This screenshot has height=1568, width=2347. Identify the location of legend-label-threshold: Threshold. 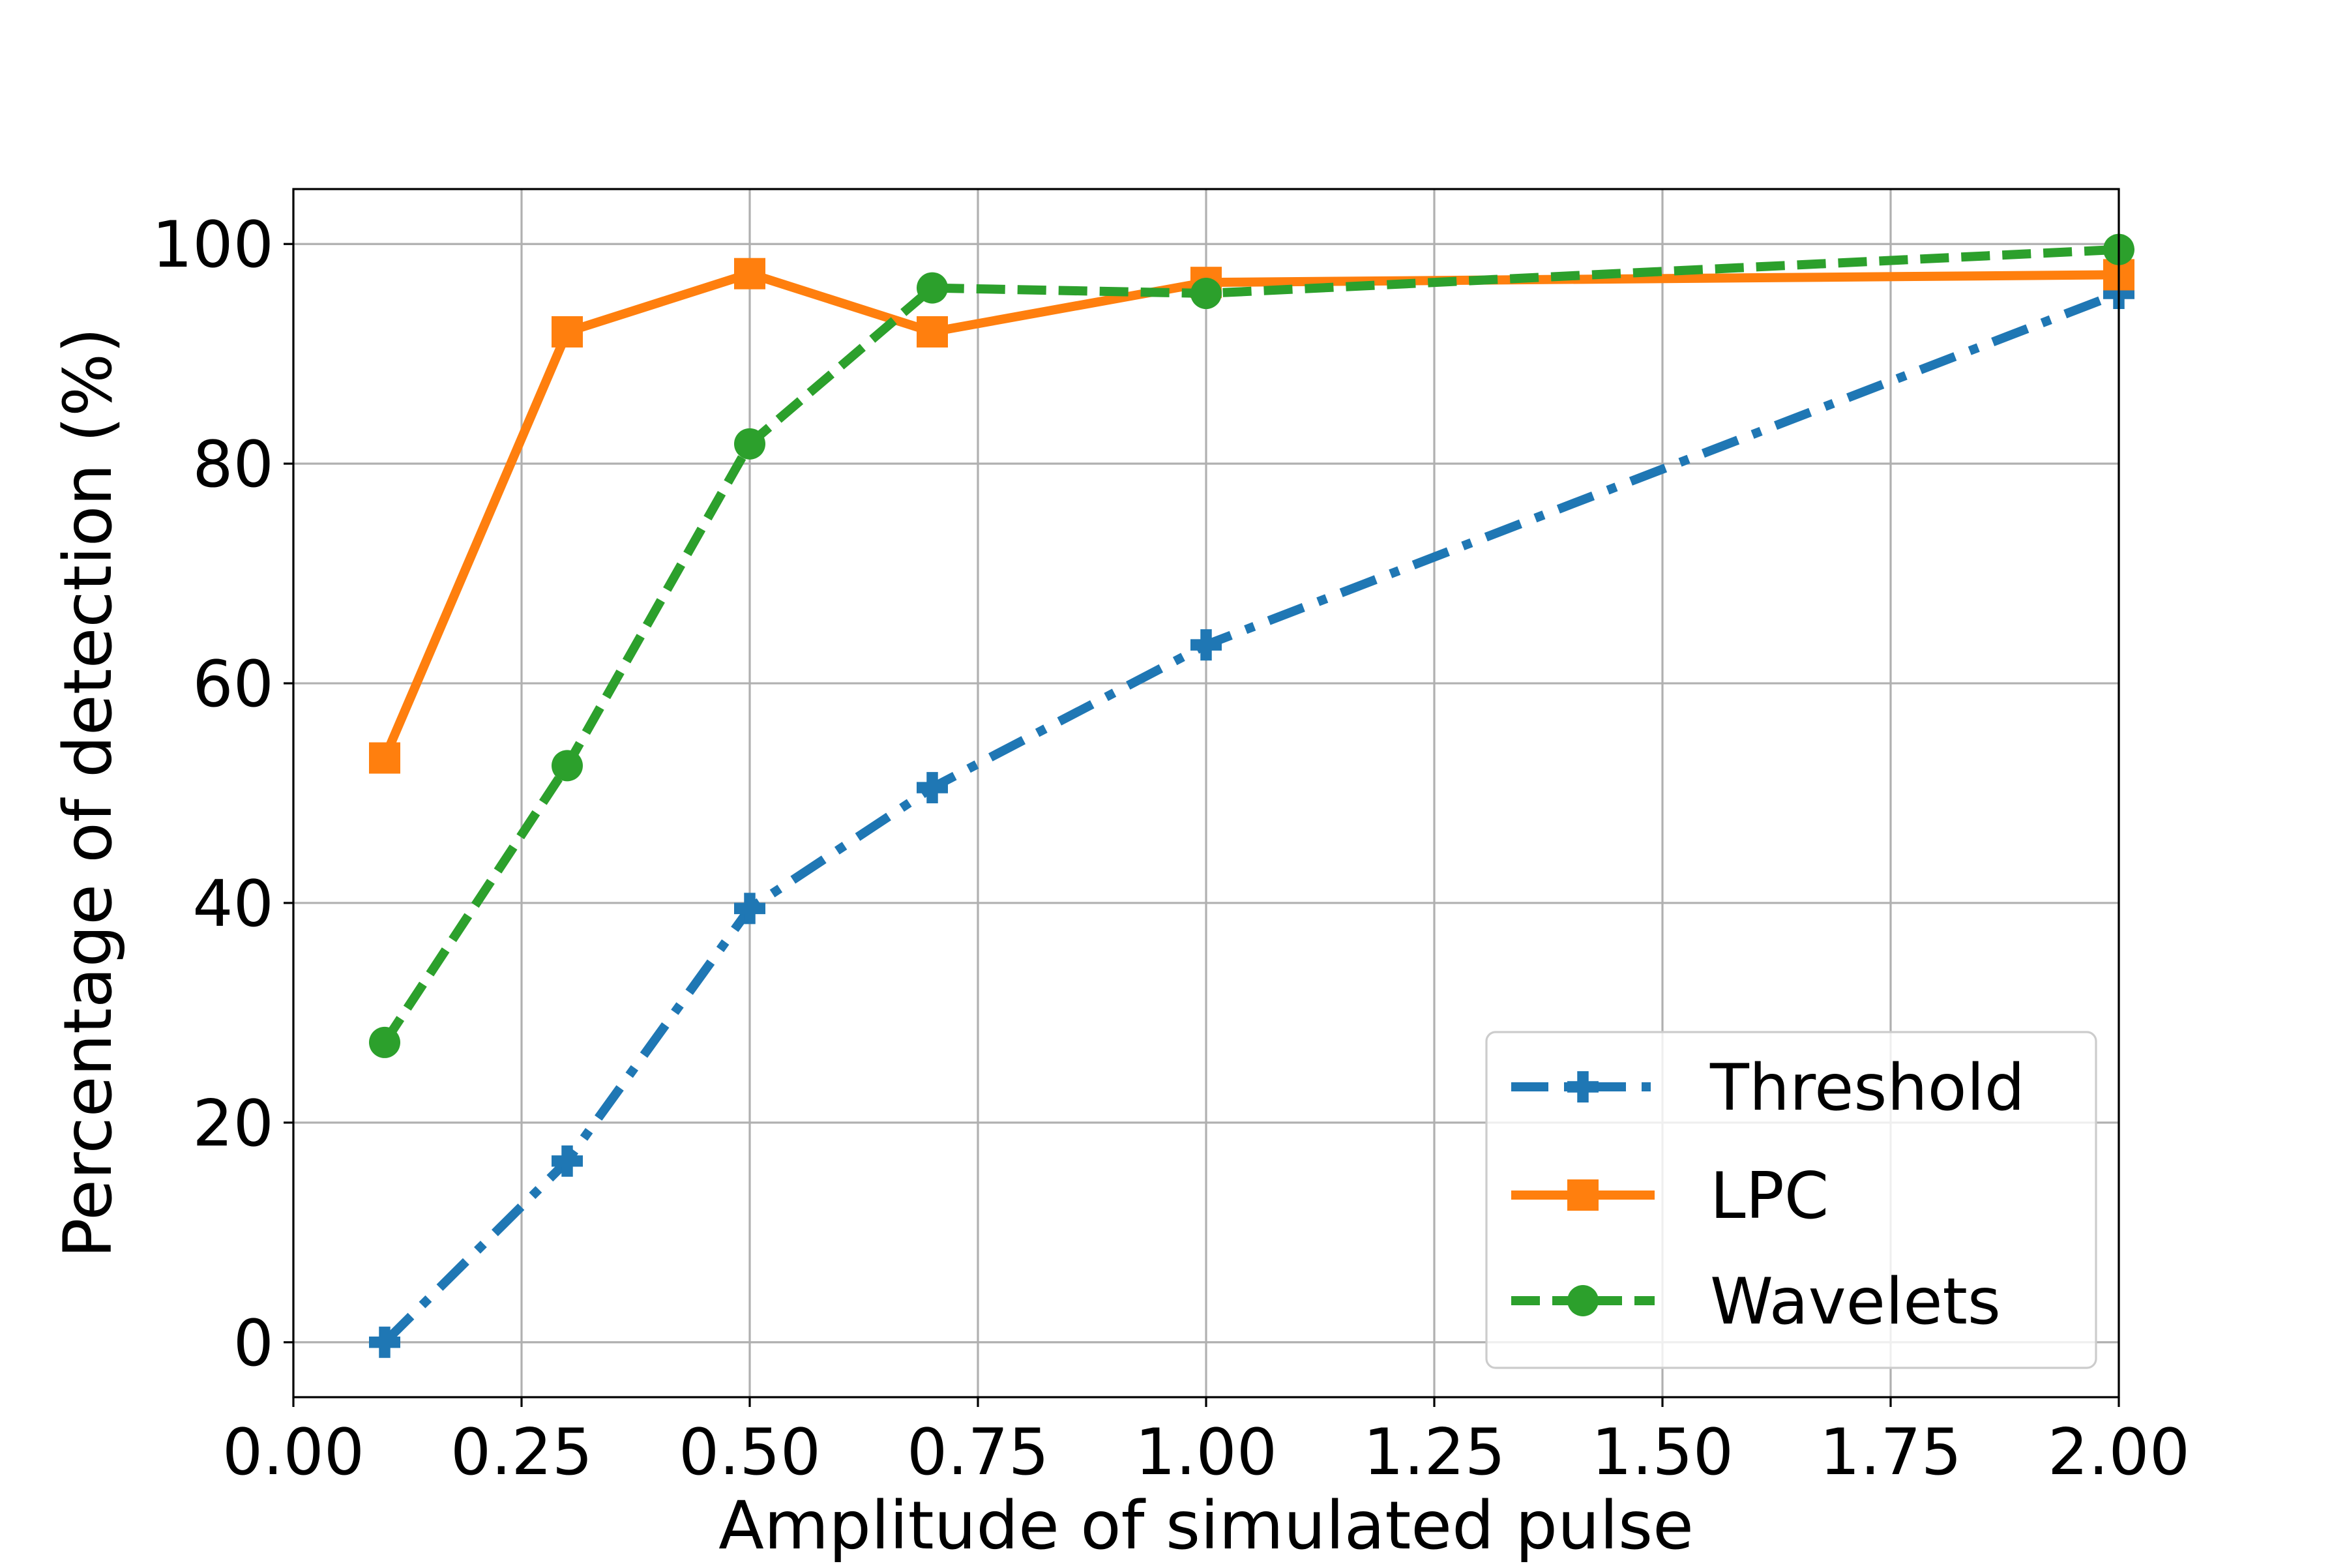
(1867, 1088).